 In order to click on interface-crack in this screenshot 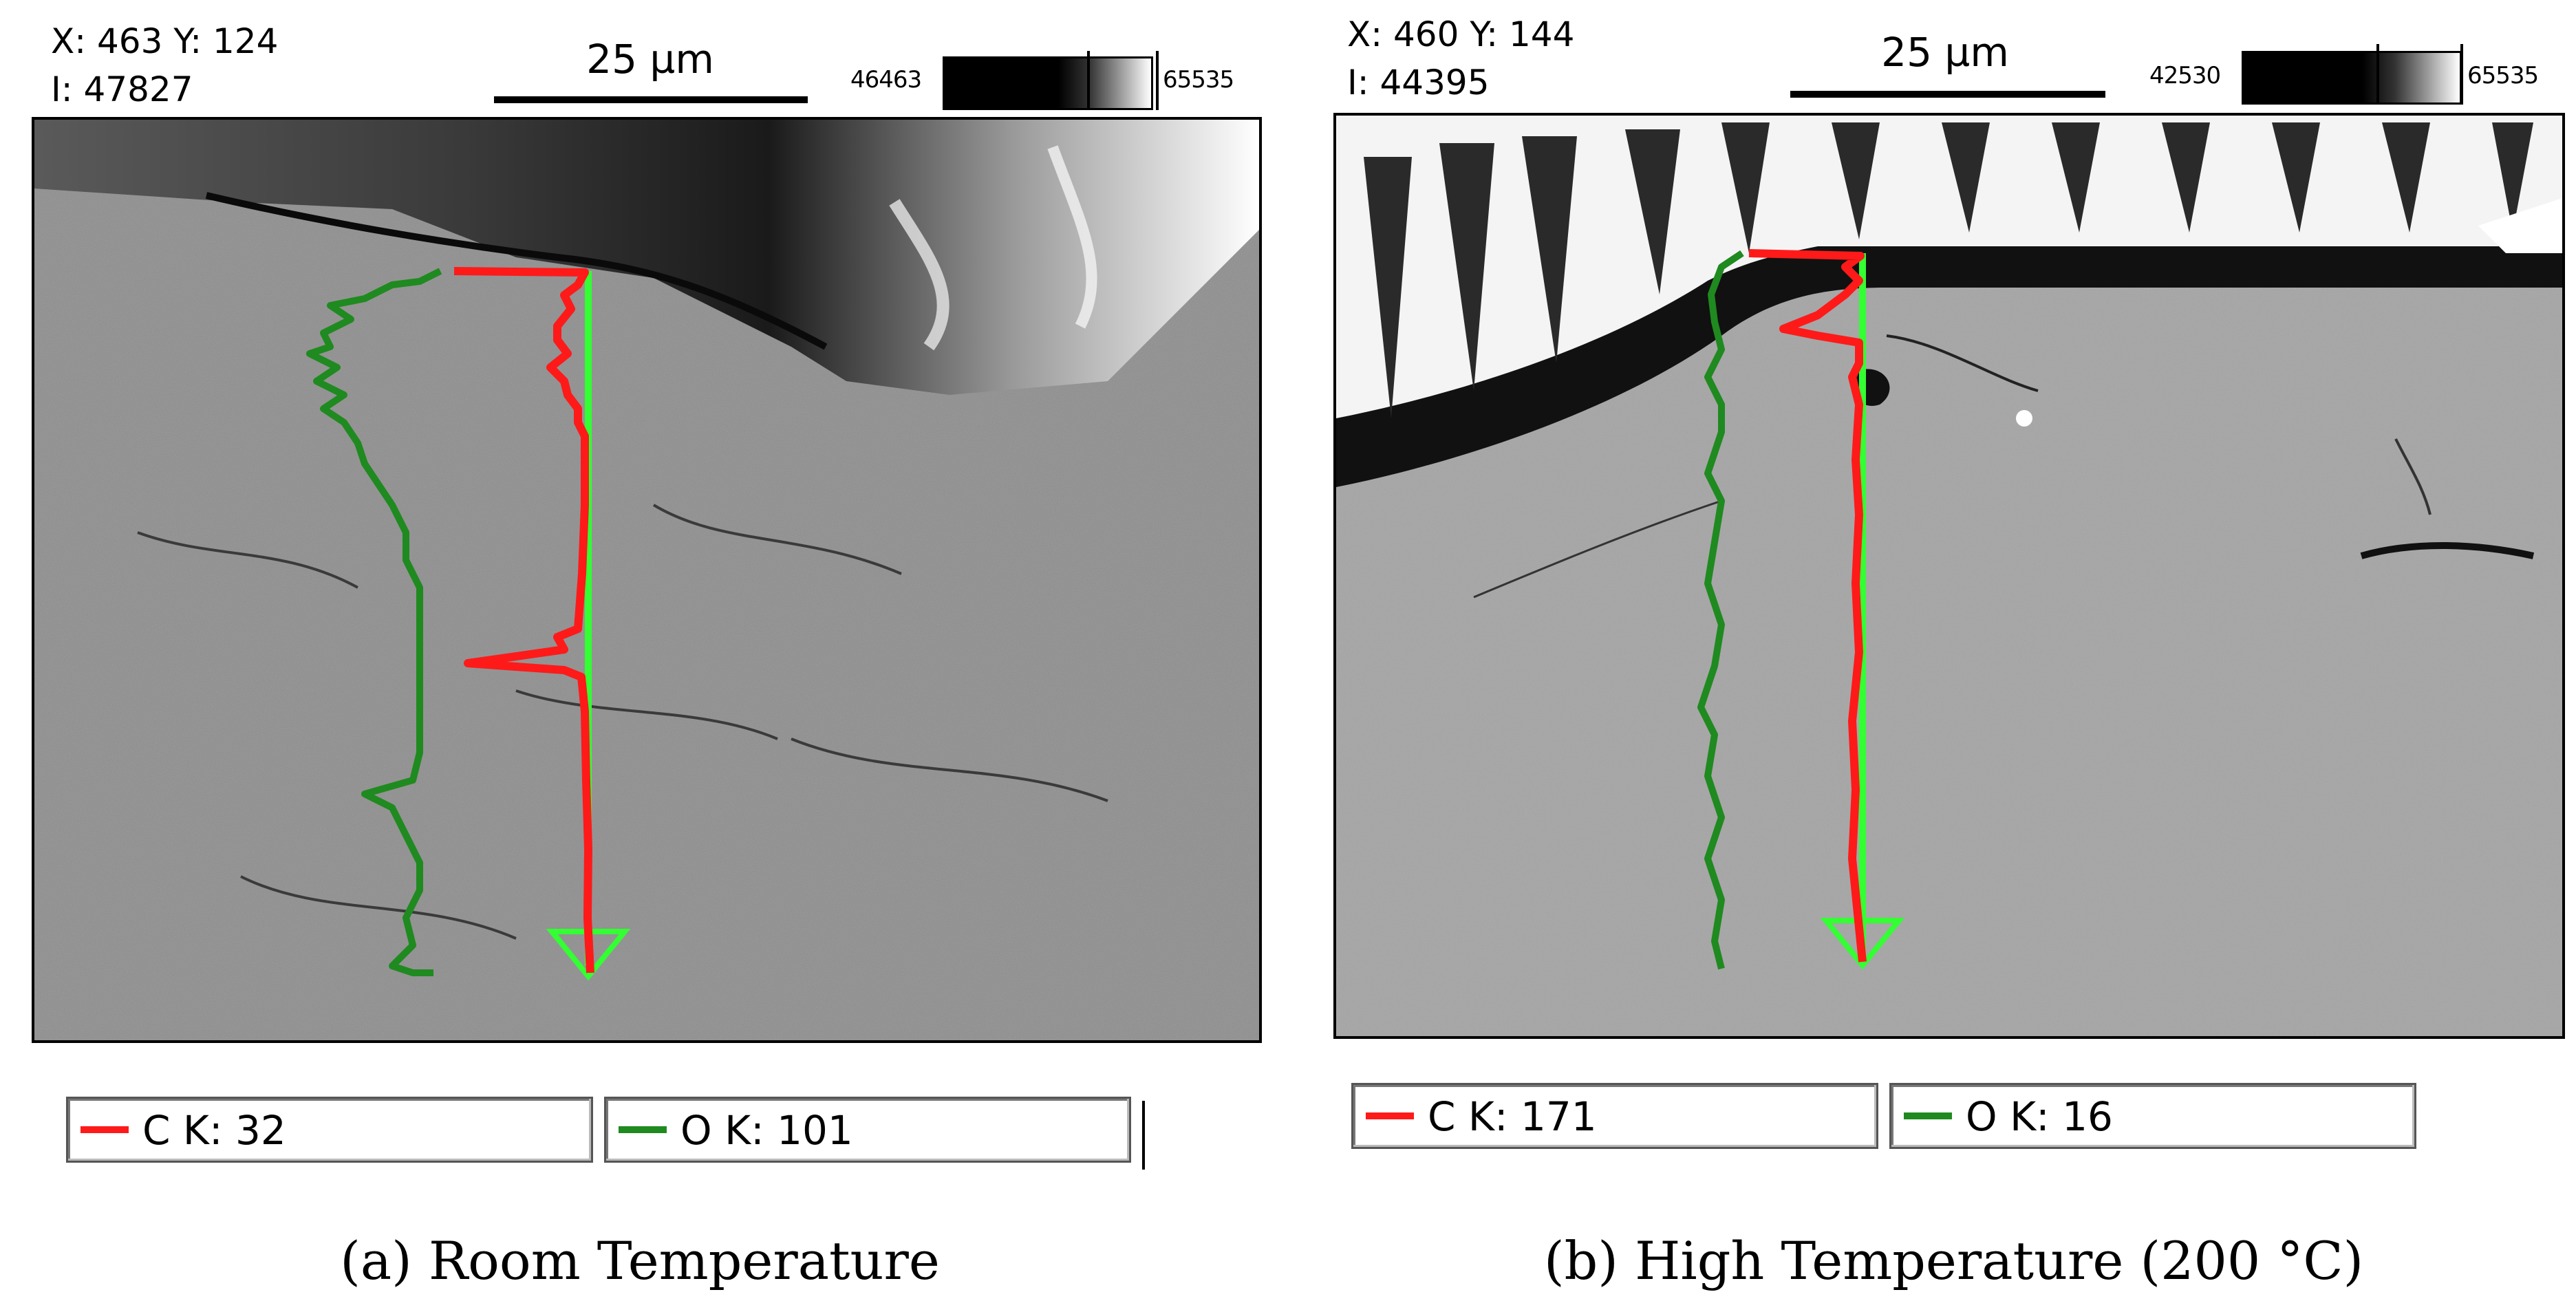, I will do `click(516, 271)`.